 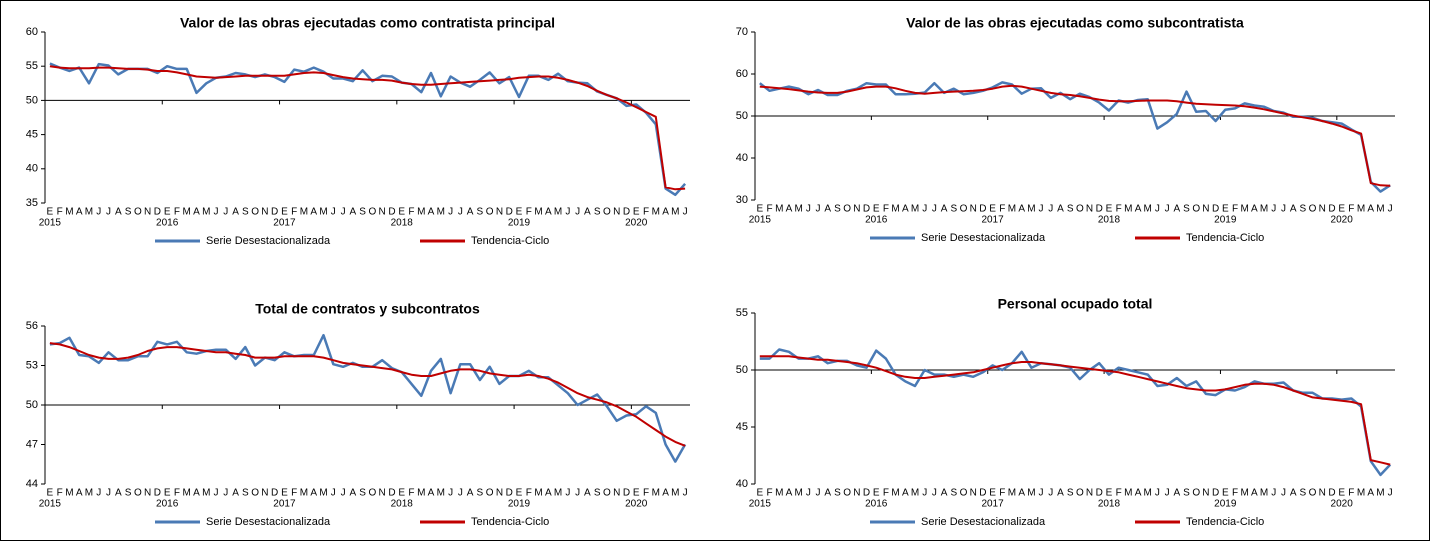 I want to click on y-tick-label: 40, so click(x=32, y=169).